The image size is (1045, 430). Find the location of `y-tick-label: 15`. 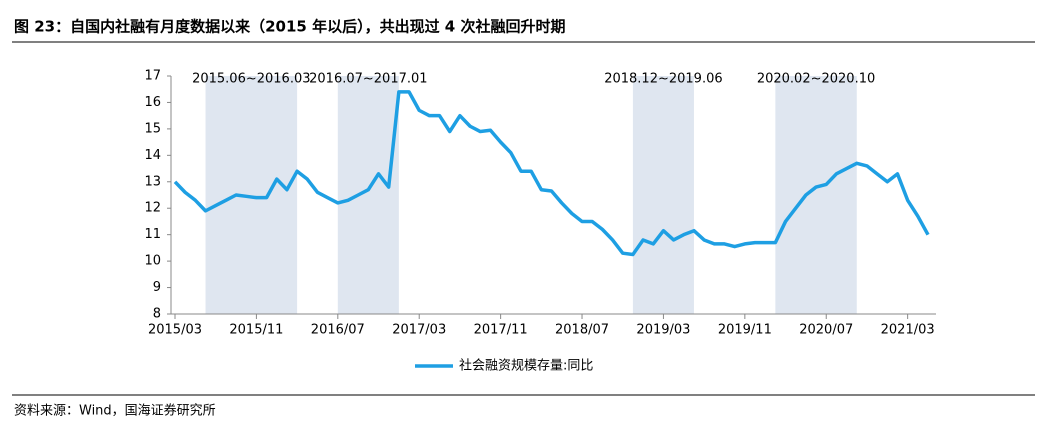

y-tick-label: 15 is located at coordinates (152, 128).